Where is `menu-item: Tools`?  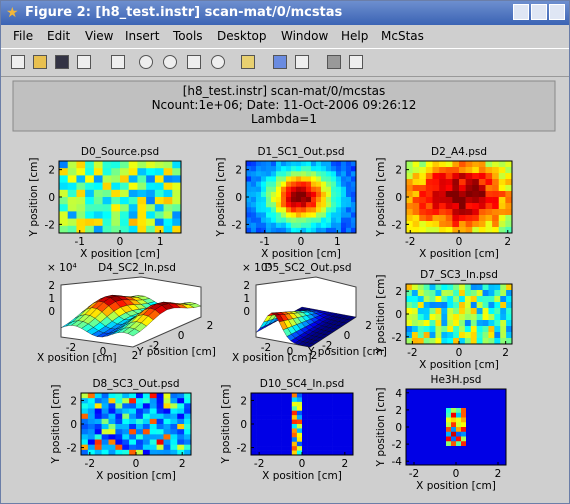
menu-item: Tools is located at coordinates (188, 36).